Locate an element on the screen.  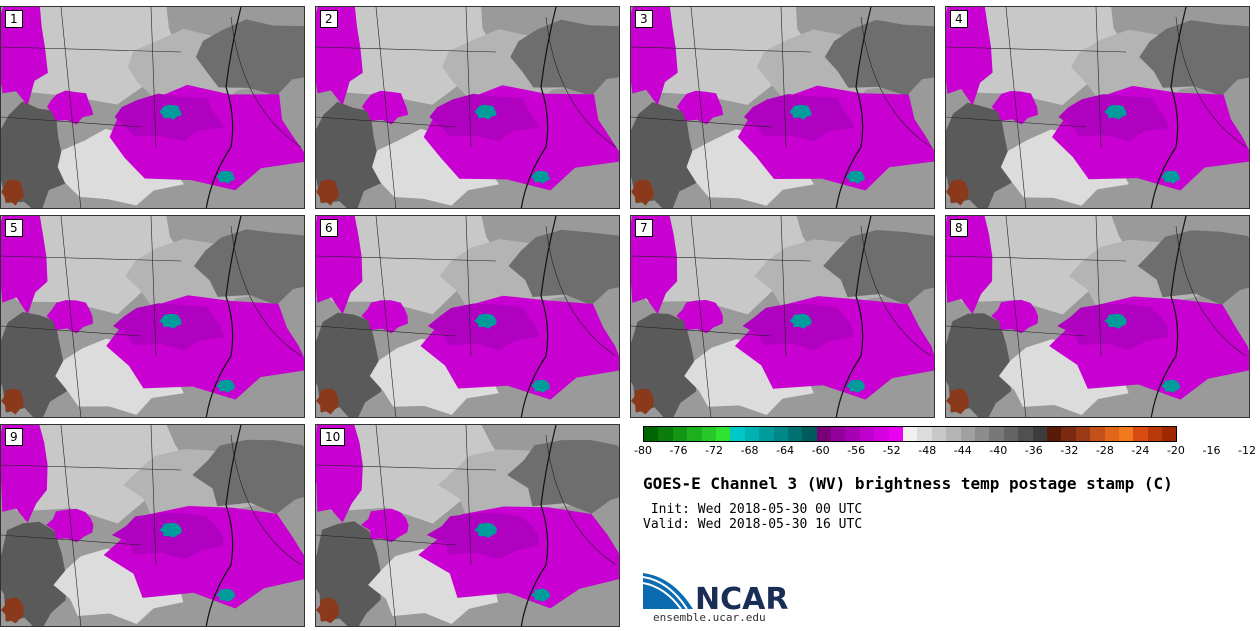
map-panel: 6 is located at coordinates (467, 316).